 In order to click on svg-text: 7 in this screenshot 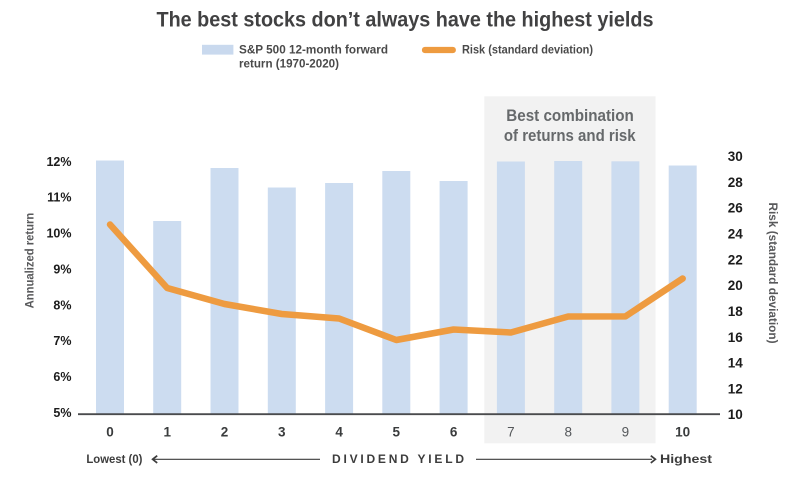, I will do `click(511, 432)`.